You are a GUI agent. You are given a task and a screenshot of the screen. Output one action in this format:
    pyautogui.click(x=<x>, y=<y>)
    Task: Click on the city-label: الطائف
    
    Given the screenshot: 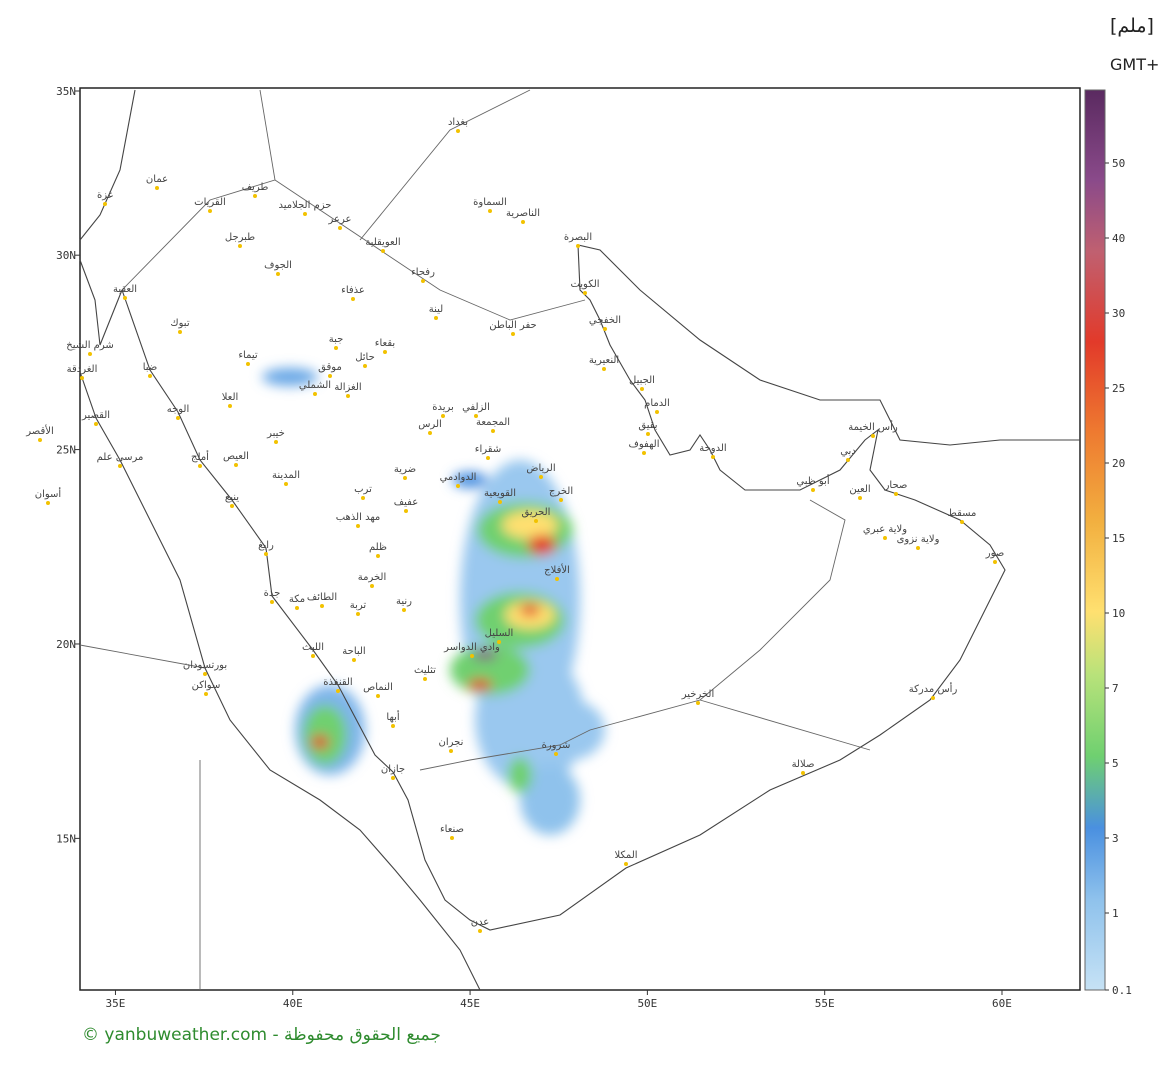 What is the action you would take?
    pyautogui.click(x=322, y=597)
    